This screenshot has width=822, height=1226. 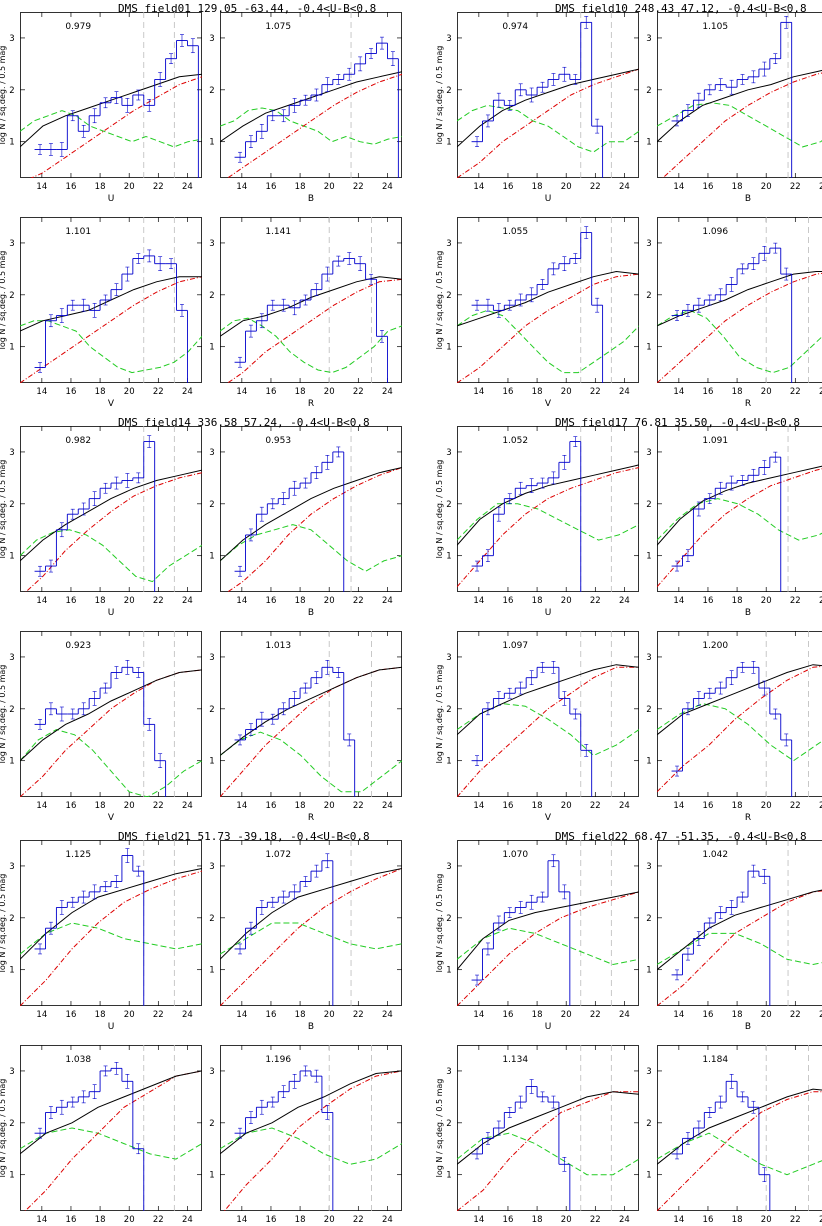 What do you see at coordinates (244, 422) in the screenshot?
I see `group-title: DMS field14 336.58 57.24, -0.4<U-B<0.8` at bounding box center [244, 422].